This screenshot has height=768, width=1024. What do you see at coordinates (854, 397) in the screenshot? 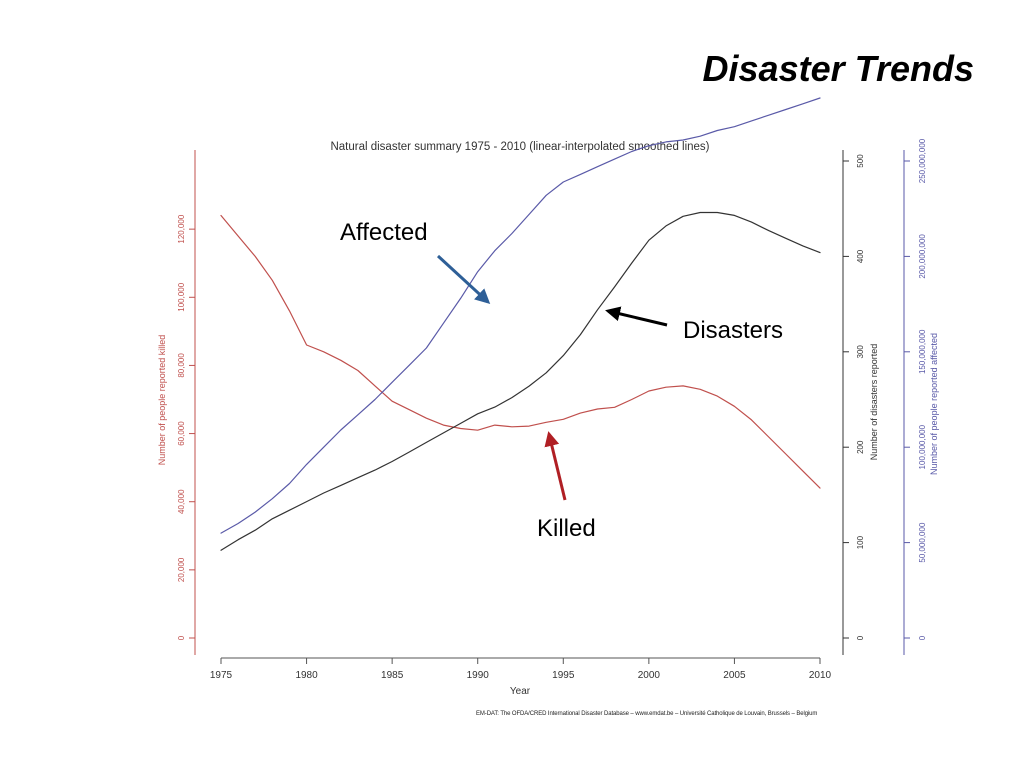
I see `y-axis-disasters-ticks: 0 100 200 300 400 500` at bounding box center [854, 397].